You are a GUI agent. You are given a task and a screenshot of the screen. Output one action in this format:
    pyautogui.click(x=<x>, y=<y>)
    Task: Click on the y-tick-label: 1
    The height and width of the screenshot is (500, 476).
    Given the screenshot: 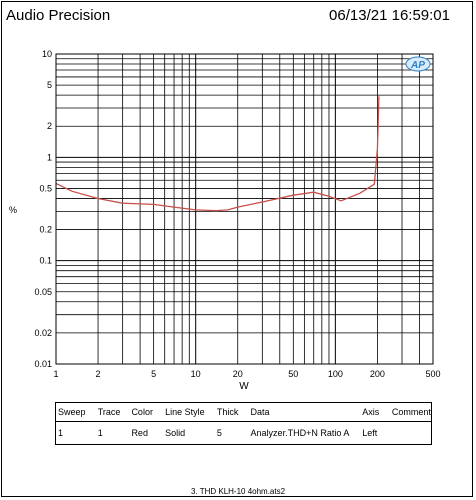 What is the action you would take?
    pyautogui.click(x=49, y=157)
    